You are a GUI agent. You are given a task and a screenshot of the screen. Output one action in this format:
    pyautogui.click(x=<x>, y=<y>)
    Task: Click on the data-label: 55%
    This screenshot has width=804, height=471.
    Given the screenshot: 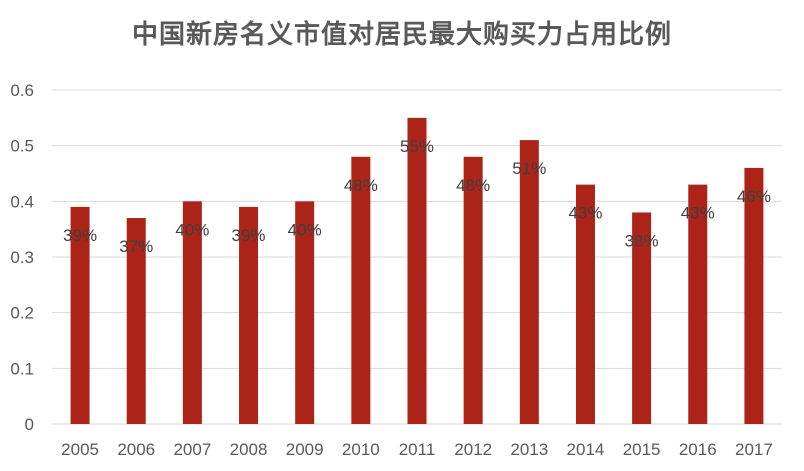 What is the action you would take?
    pyautogui.click(x=417, y=146)
    